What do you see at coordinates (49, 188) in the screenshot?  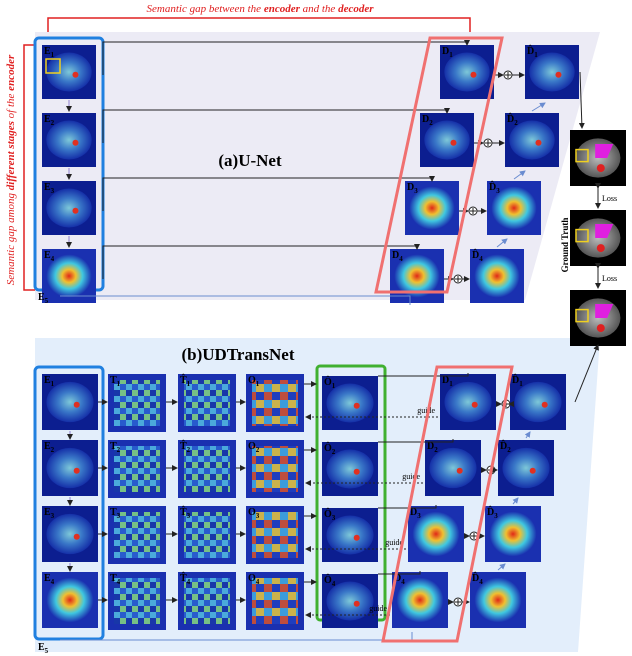 I see `image-label: E3` at bounding box center [49, 188].